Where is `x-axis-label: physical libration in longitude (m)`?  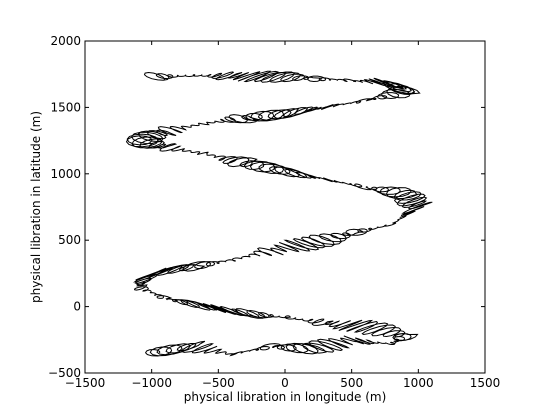
x-axis-label: physical libration in longitude (m) is located at coordinates (285, 397).